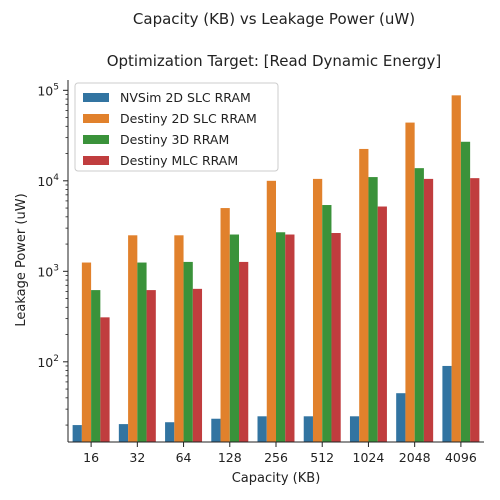 This screenshot has width=500, height=500. I want to click on y-axis: 10² 10³ 10⁴ 10⁵, so click(53, 261).